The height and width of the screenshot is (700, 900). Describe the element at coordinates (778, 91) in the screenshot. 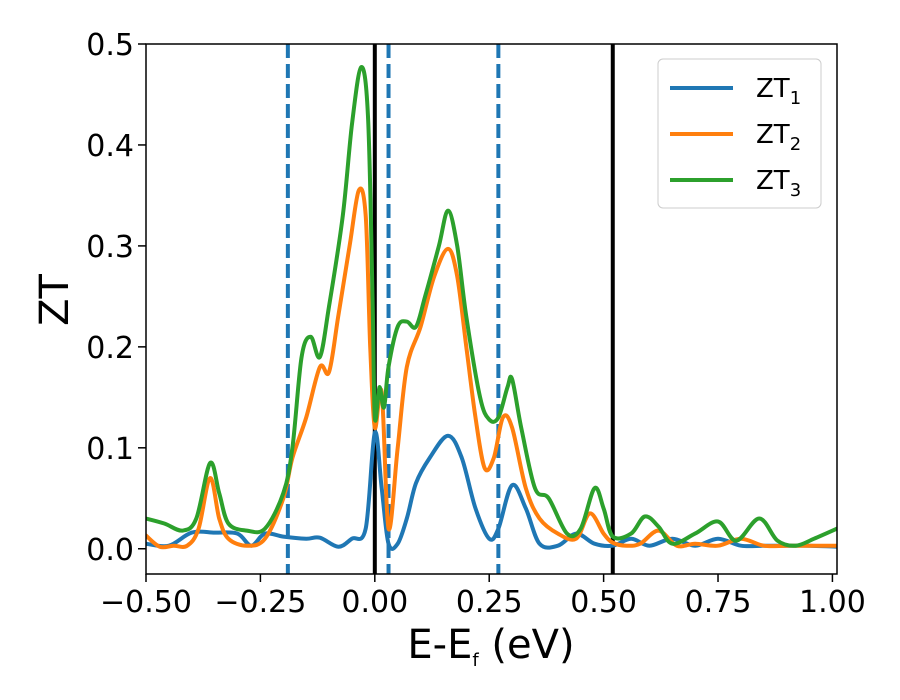

I see `legend-label-zt1: ZT1` at that location.